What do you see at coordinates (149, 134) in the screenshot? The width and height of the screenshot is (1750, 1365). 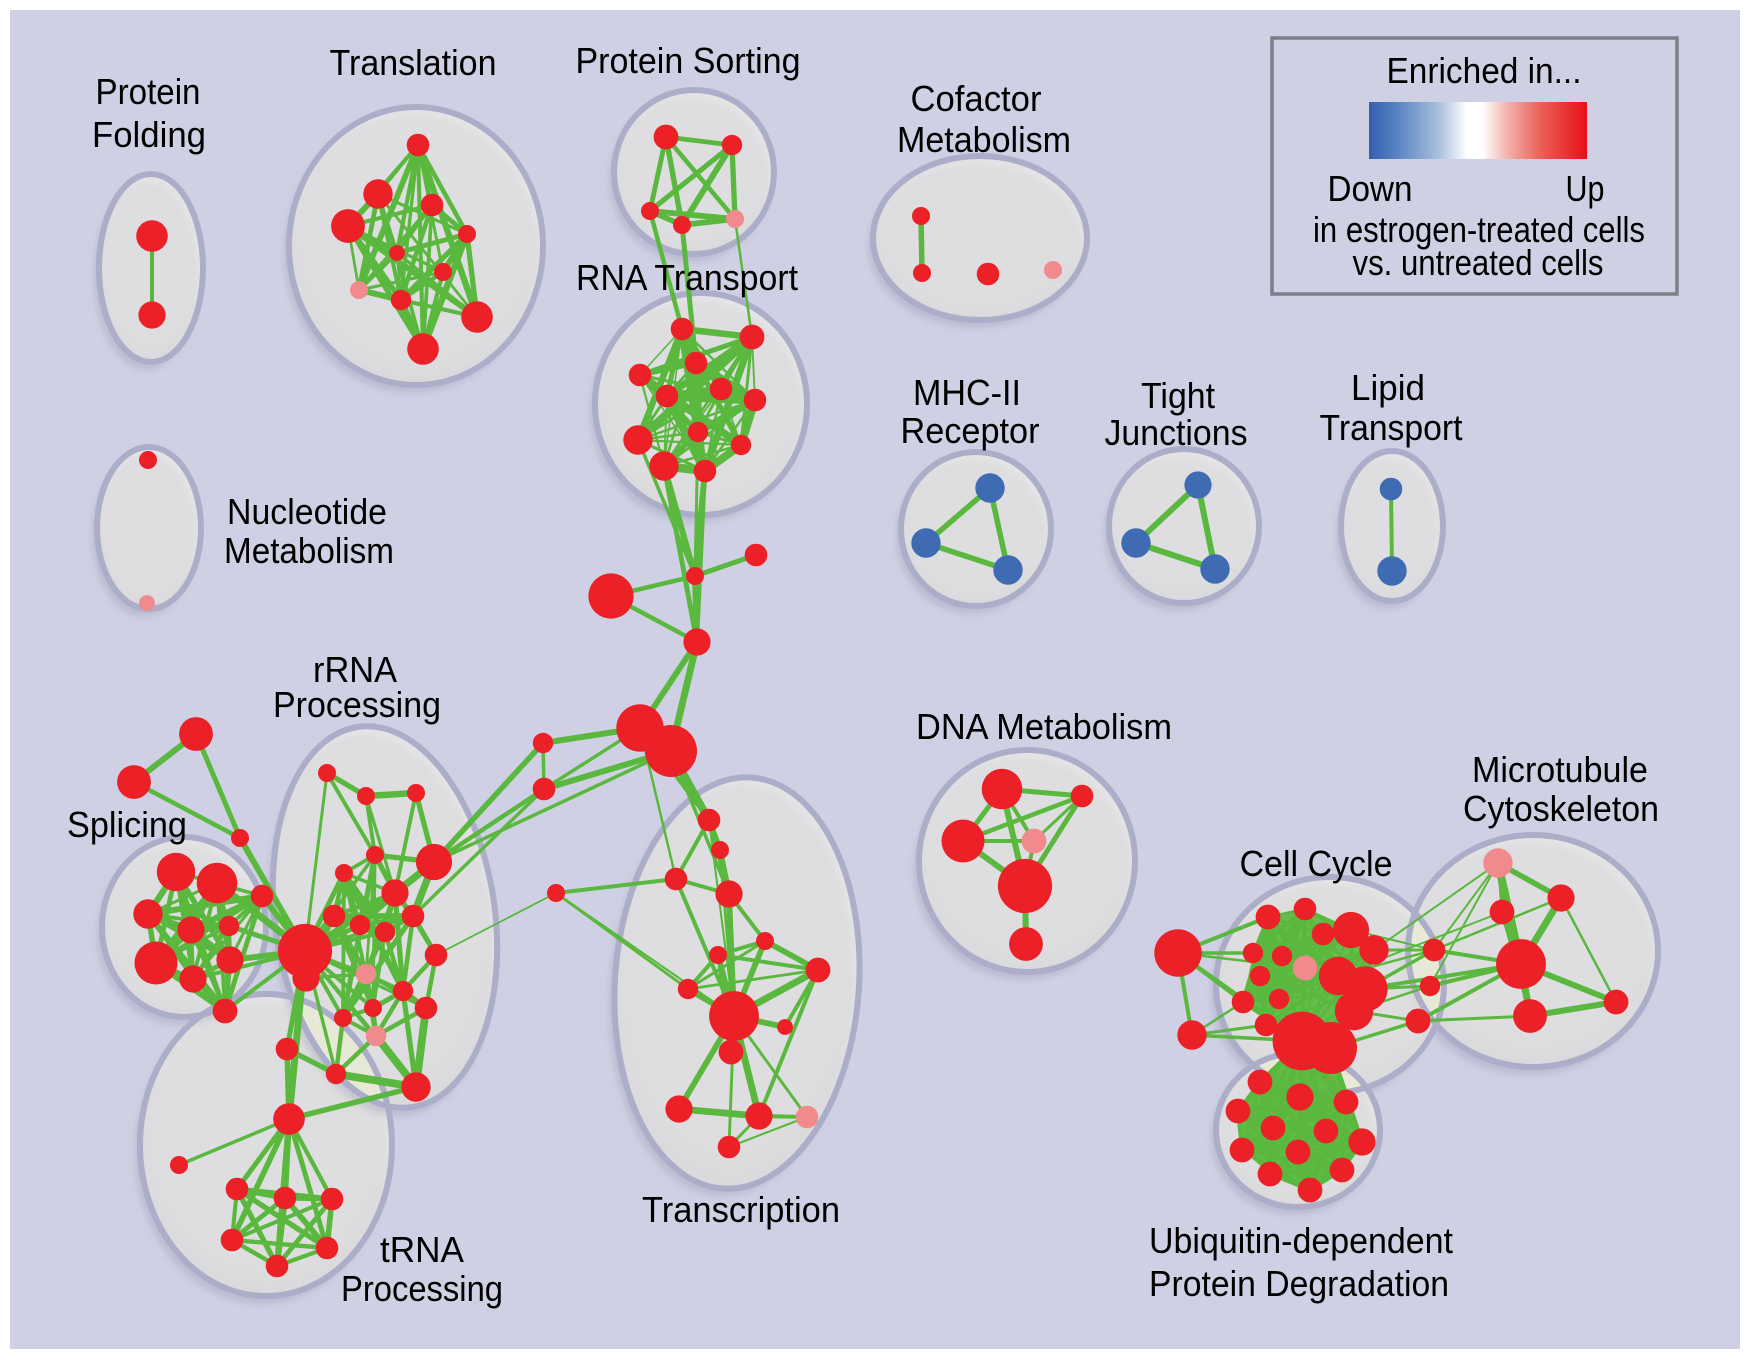 I see `svg-text: Folding` at bounding box center [149, 134].